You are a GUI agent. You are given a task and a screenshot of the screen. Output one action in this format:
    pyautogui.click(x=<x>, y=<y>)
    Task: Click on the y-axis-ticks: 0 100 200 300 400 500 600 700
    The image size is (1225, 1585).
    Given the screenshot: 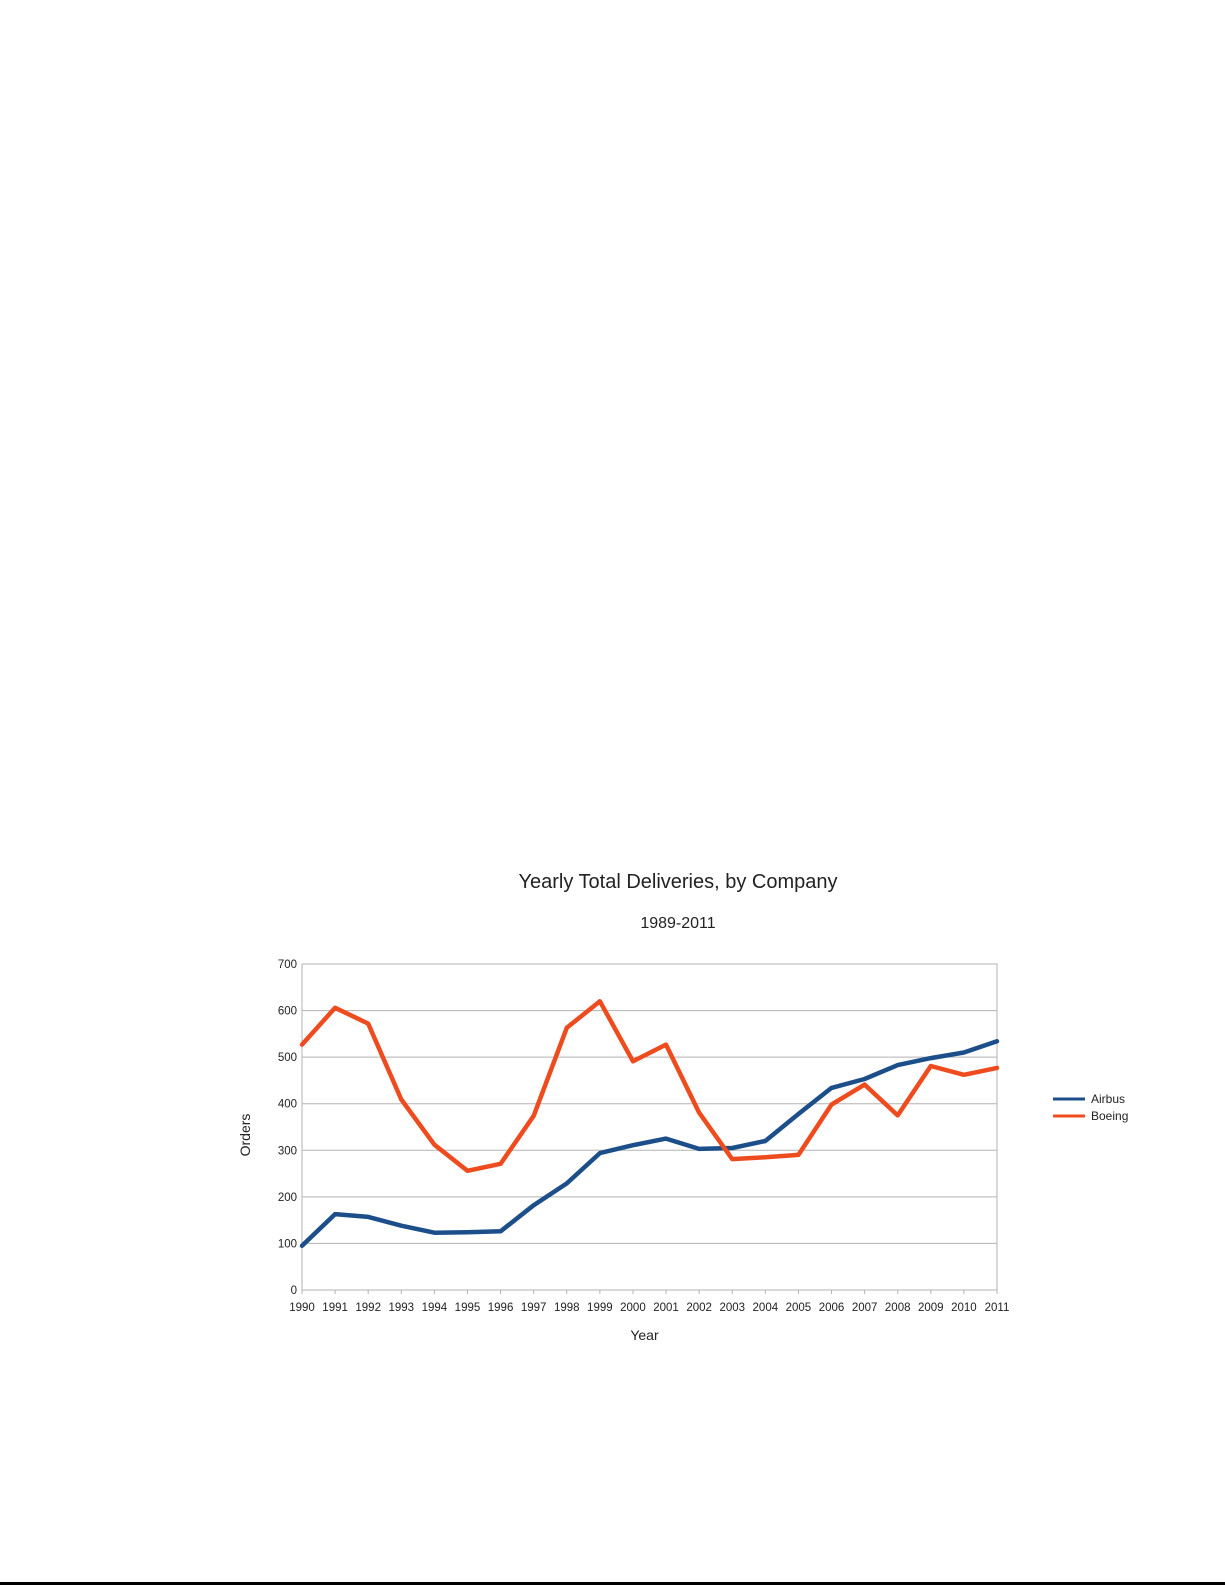 What is the action you would take?
    pyautogui.click(x=287, y=1128)
    